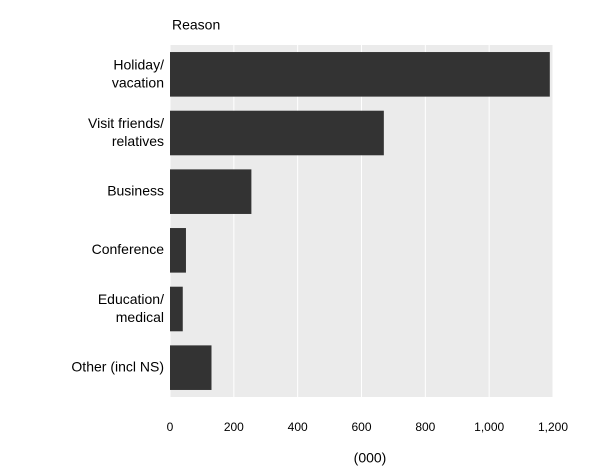 This screenshot has height=475, width=589. Describe the element at coordinates (128, 249) in the screenshot. I see `y-tick-label: Conference` at that location.